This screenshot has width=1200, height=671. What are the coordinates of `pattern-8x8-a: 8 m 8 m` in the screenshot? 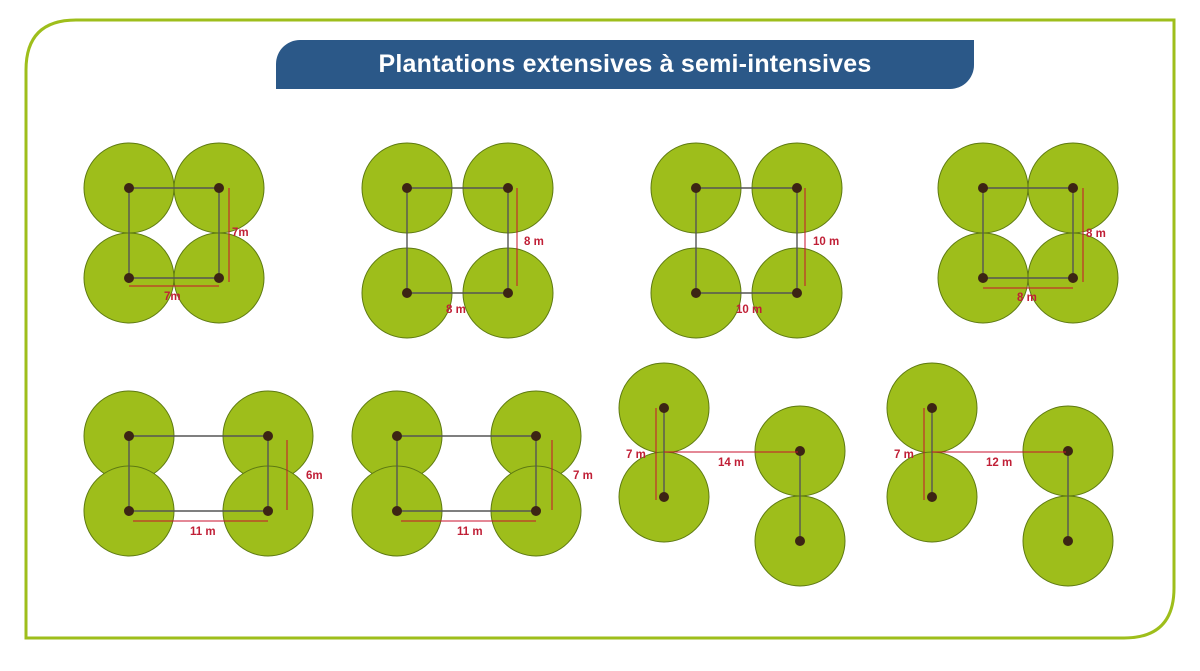 It's located at (457, 240).